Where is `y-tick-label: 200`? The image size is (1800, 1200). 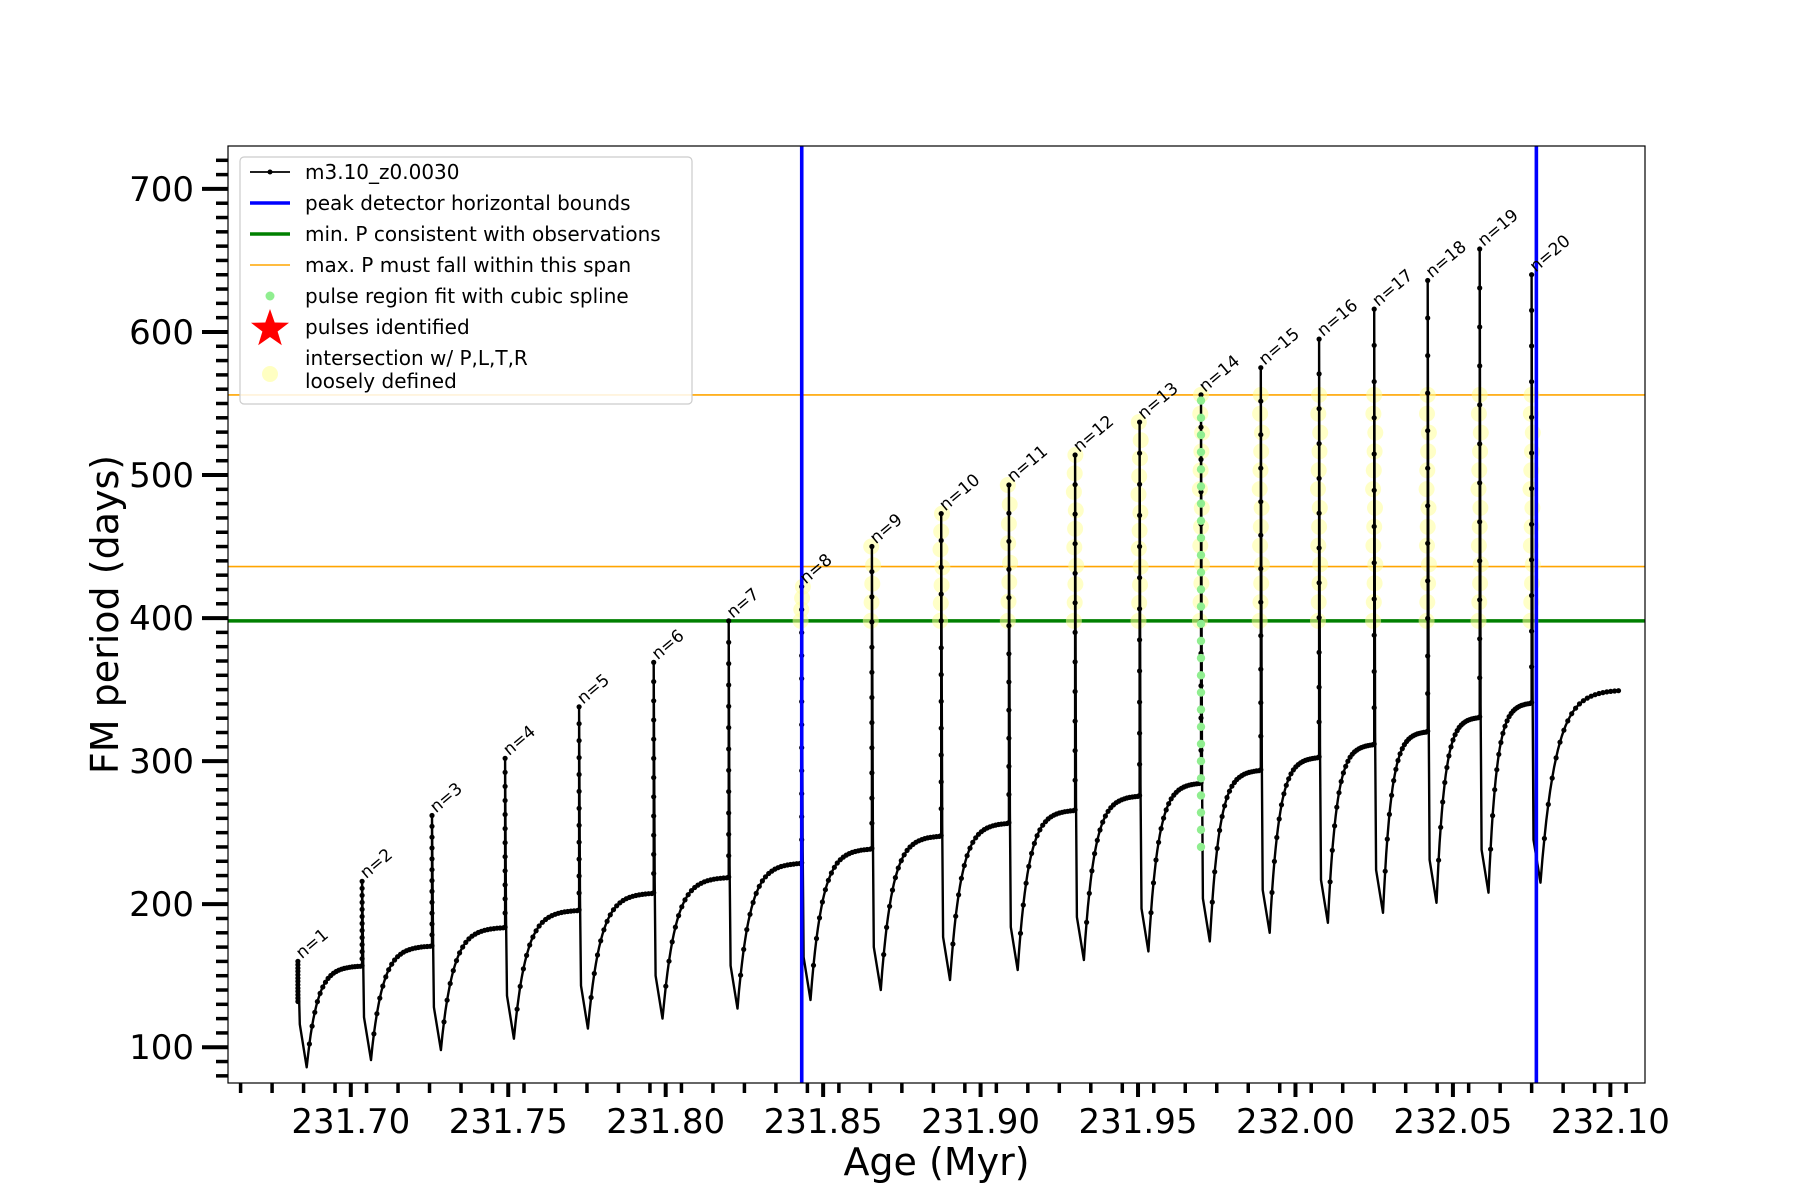 y-tick-label: 200 is located at coordinates (161, 905).